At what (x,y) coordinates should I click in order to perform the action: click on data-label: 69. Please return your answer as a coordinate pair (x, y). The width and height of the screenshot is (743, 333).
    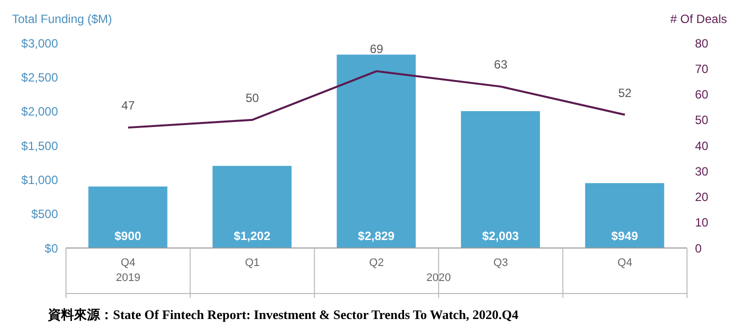
    Looking at the image, I should click on (377, 49).